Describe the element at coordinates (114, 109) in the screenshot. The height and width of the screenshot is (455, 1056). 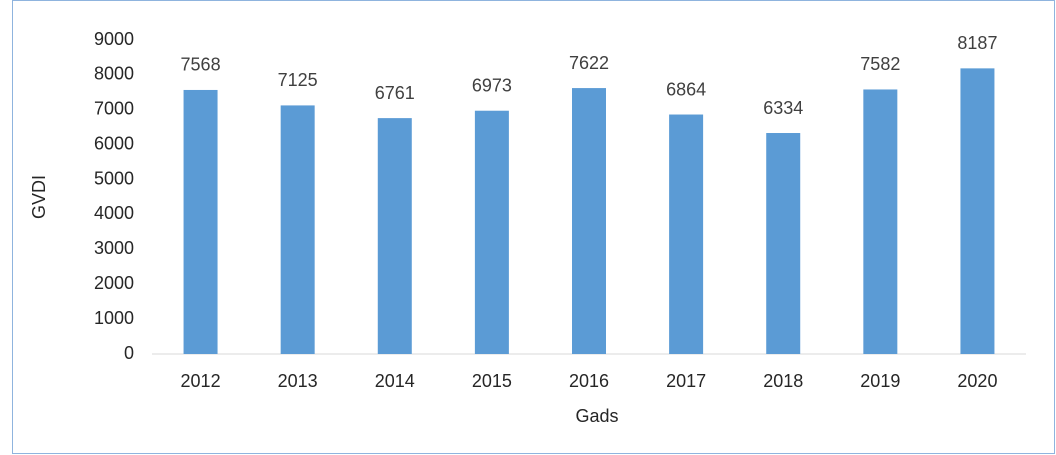
I see `y-tick-label: 7000` at that location.